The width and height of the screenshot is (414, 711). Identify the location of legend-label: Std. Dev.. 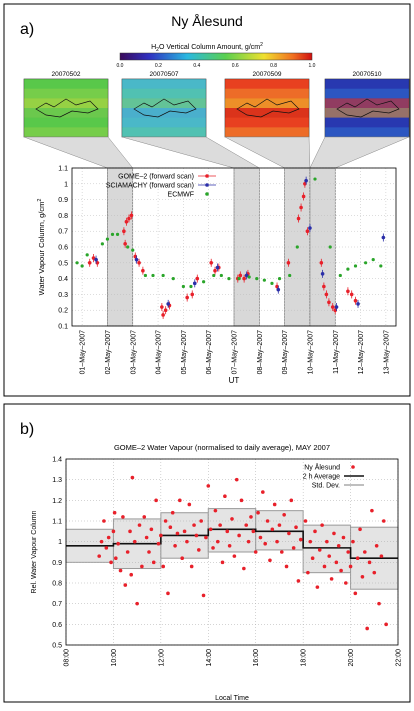
(326, 486).